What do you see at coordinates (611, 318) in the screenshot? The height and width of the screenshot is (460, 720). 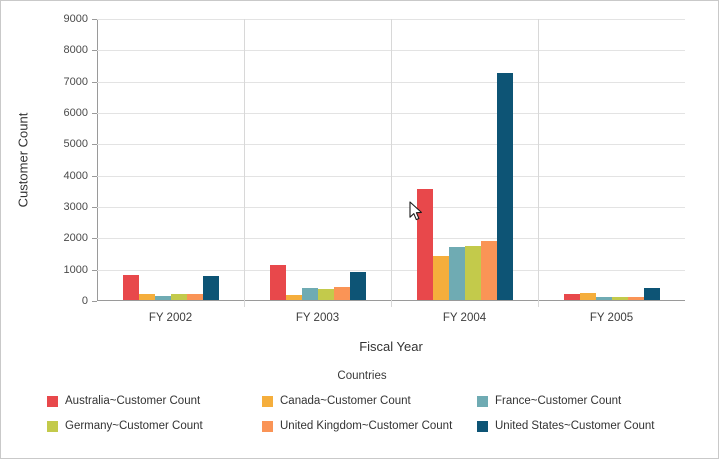 I see `x-tick-label: FY 2005` at bounding box center [611, 318].